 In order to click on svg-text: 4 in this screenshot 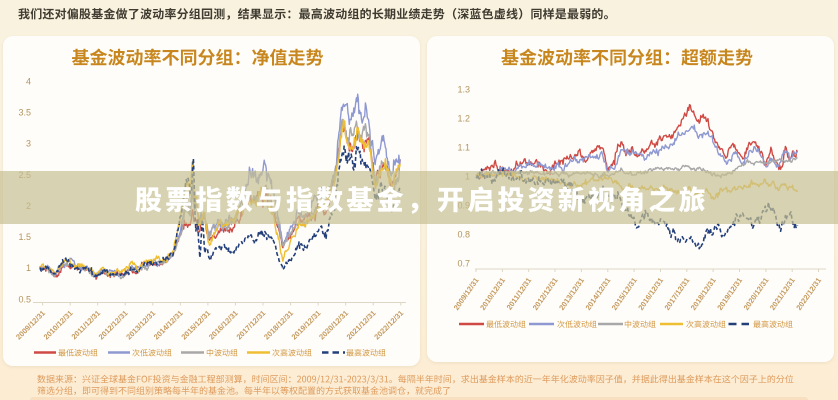, I will do `click(28, 82)`.